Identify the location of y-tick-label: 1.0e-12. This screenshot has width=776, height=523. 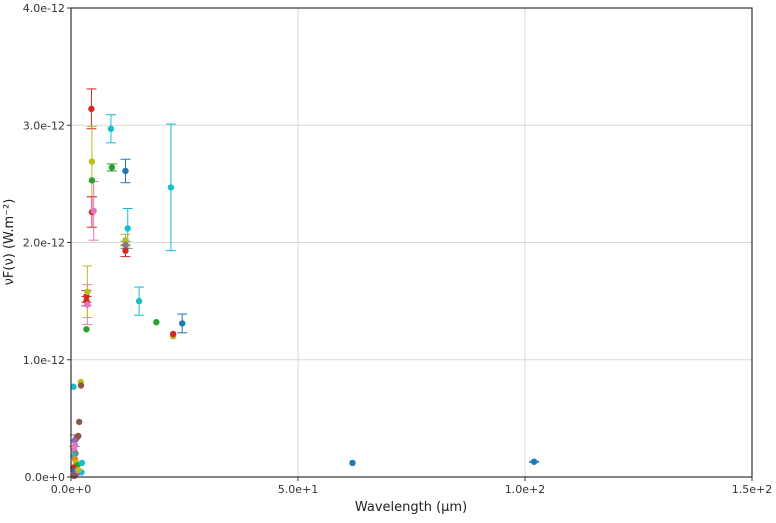
(44, 360).